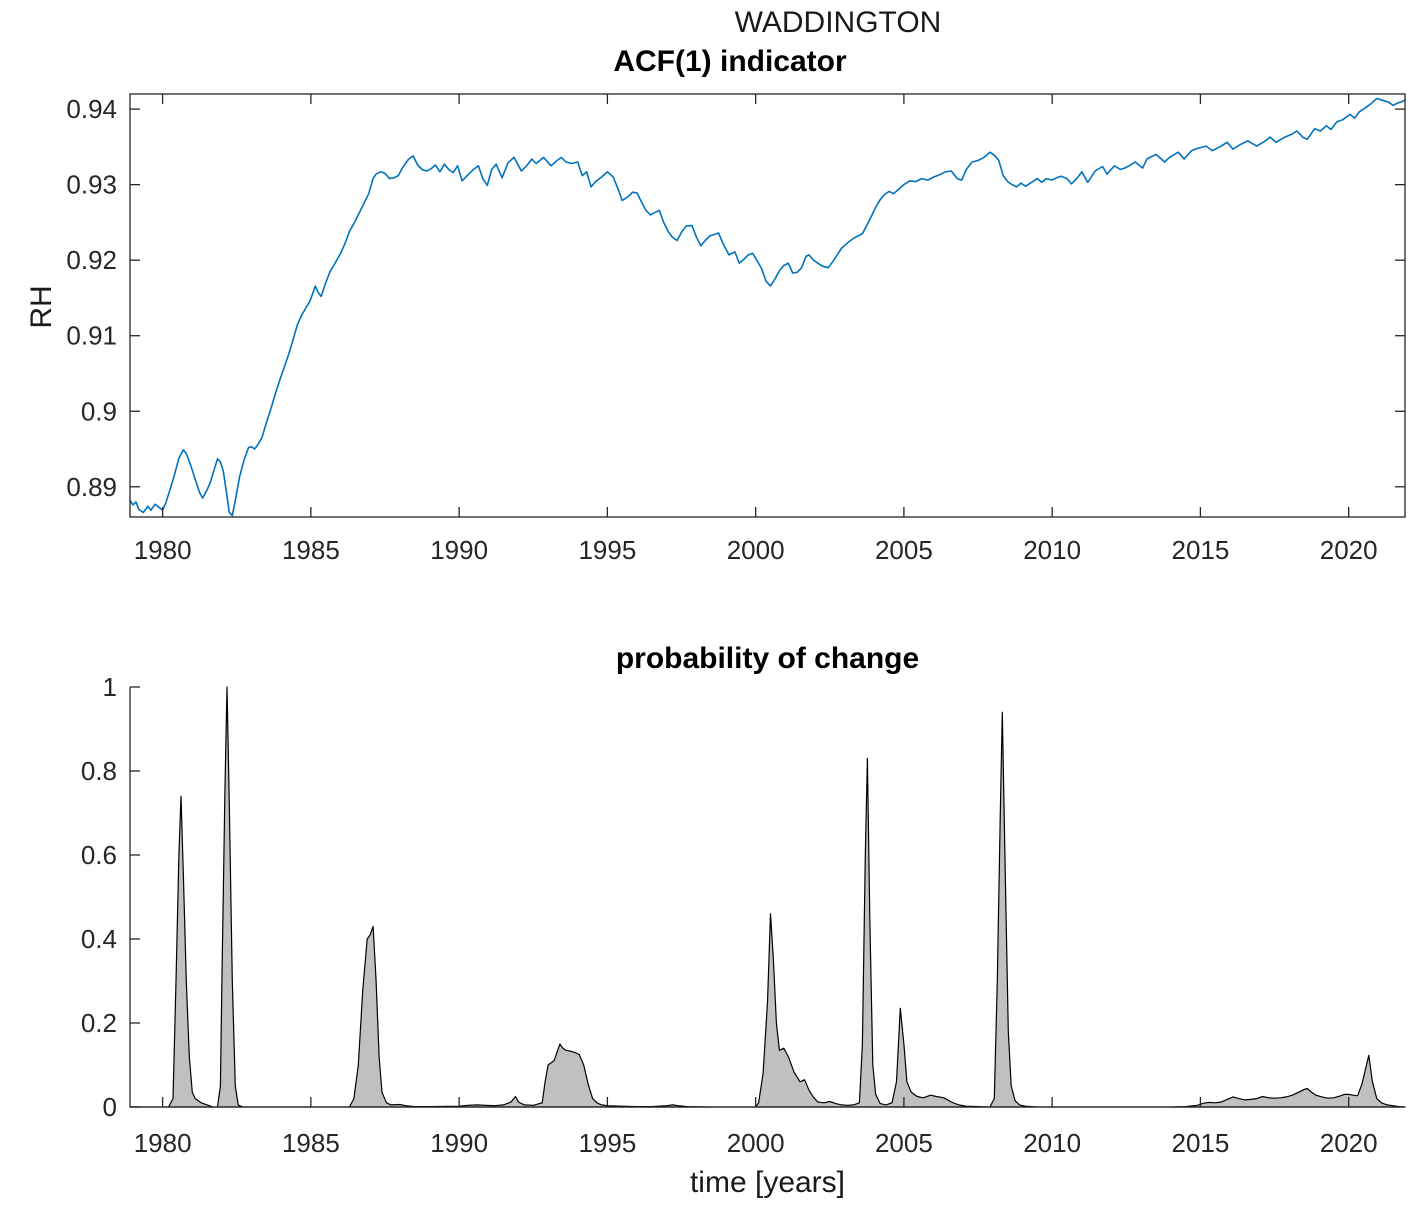  I want to click on y-tick-label: 0.92, so click(91, 260).